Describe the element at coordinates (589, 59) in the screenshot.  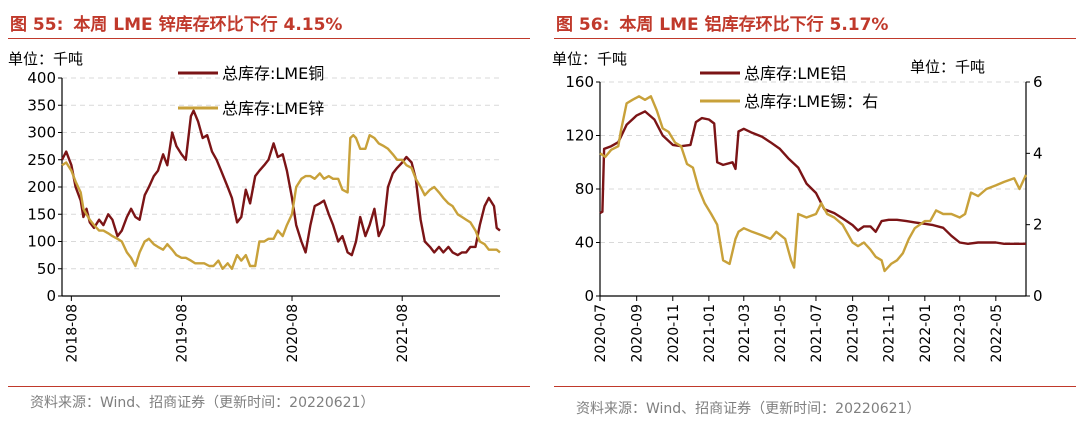
I see `unit-label-left: 单位：千吨` at that location.